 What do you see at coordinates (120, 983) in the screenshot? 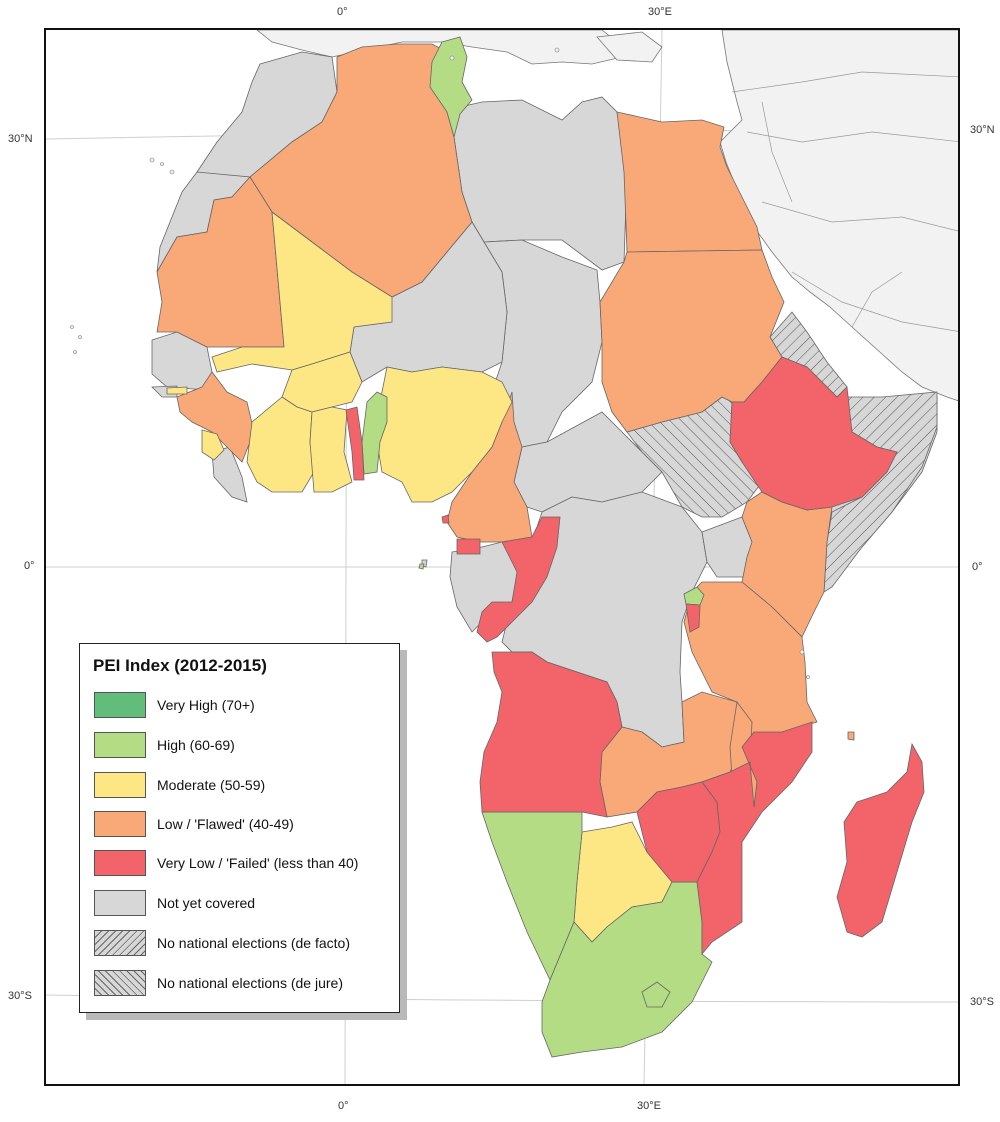
I see `legend-swatch-de-jure` at bounding box center [120, 983].